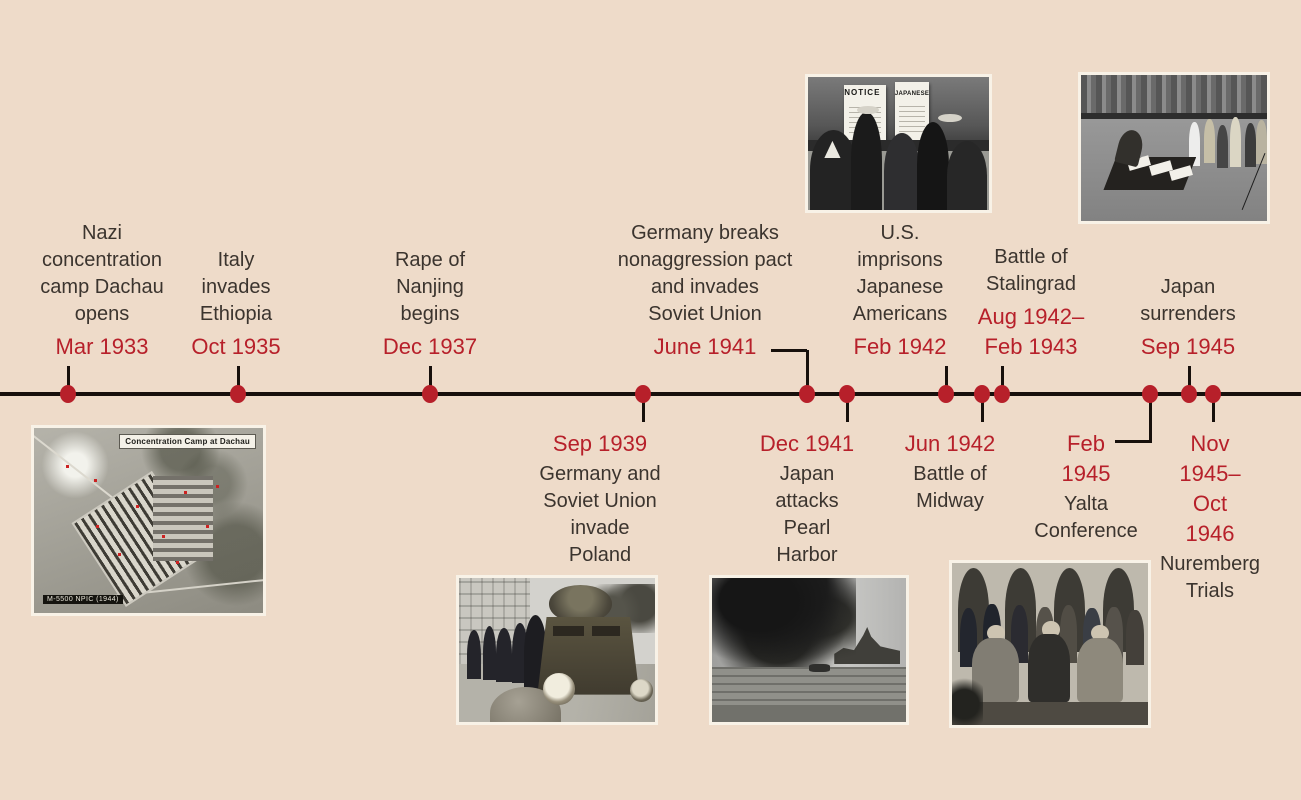  I want to click on timeline-dot-dachau-opens, so click(68, 394).